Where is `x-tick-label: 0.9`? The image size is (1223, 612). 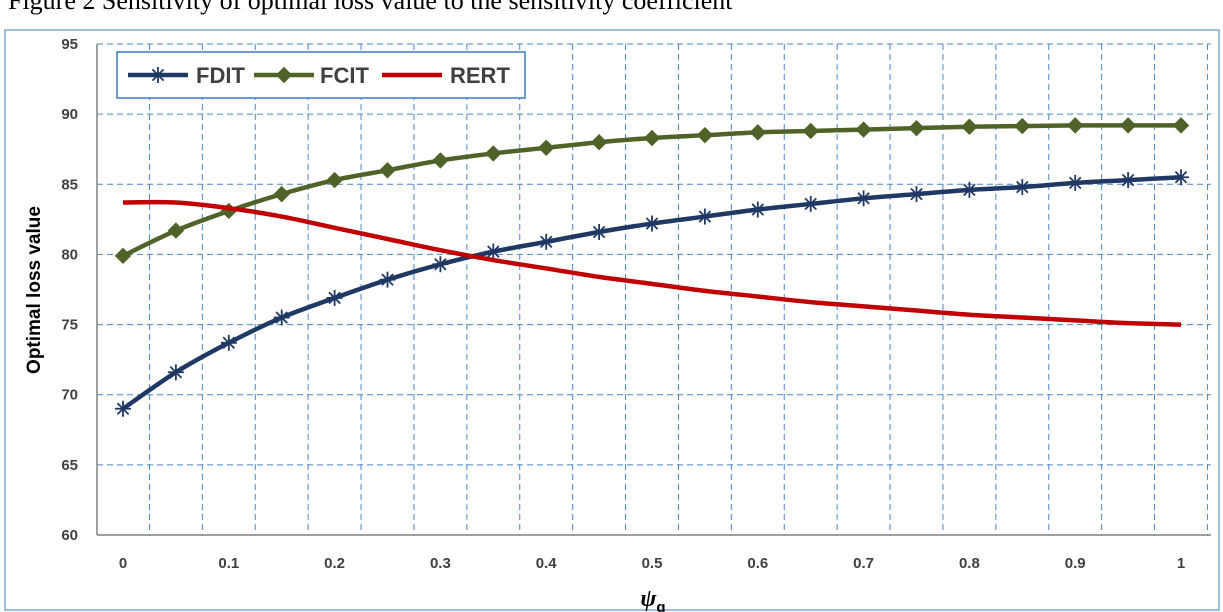 x-tick-label: 0.9 is located at coordinates (1075, 563).